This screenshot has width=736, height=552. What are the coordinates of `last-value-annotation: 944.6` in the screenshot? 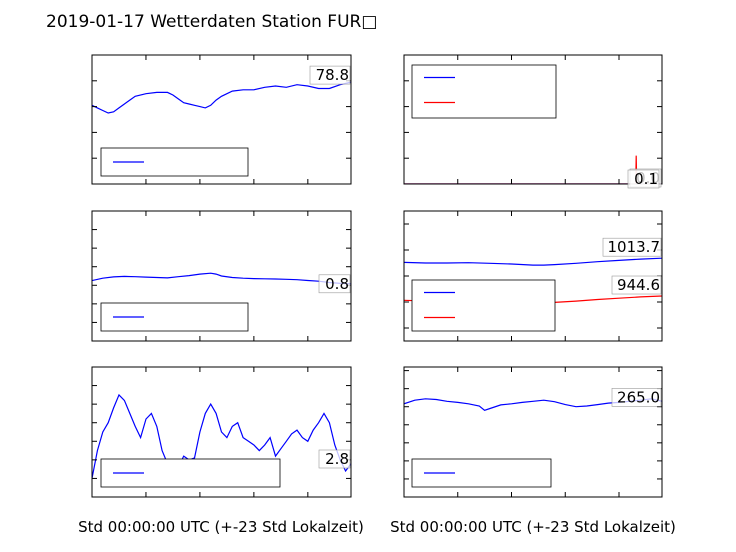 It's located at (638, 285).